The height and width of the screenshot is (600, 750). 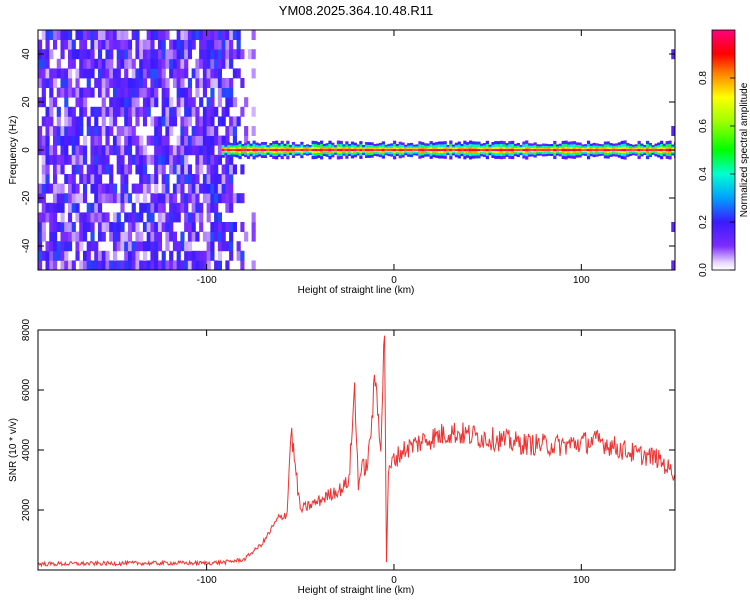 What do you see at coordinates (207, 280) in the screenshot?
I see `spectrogram-x-tick-label: -100` at bounding box center [207, 280].